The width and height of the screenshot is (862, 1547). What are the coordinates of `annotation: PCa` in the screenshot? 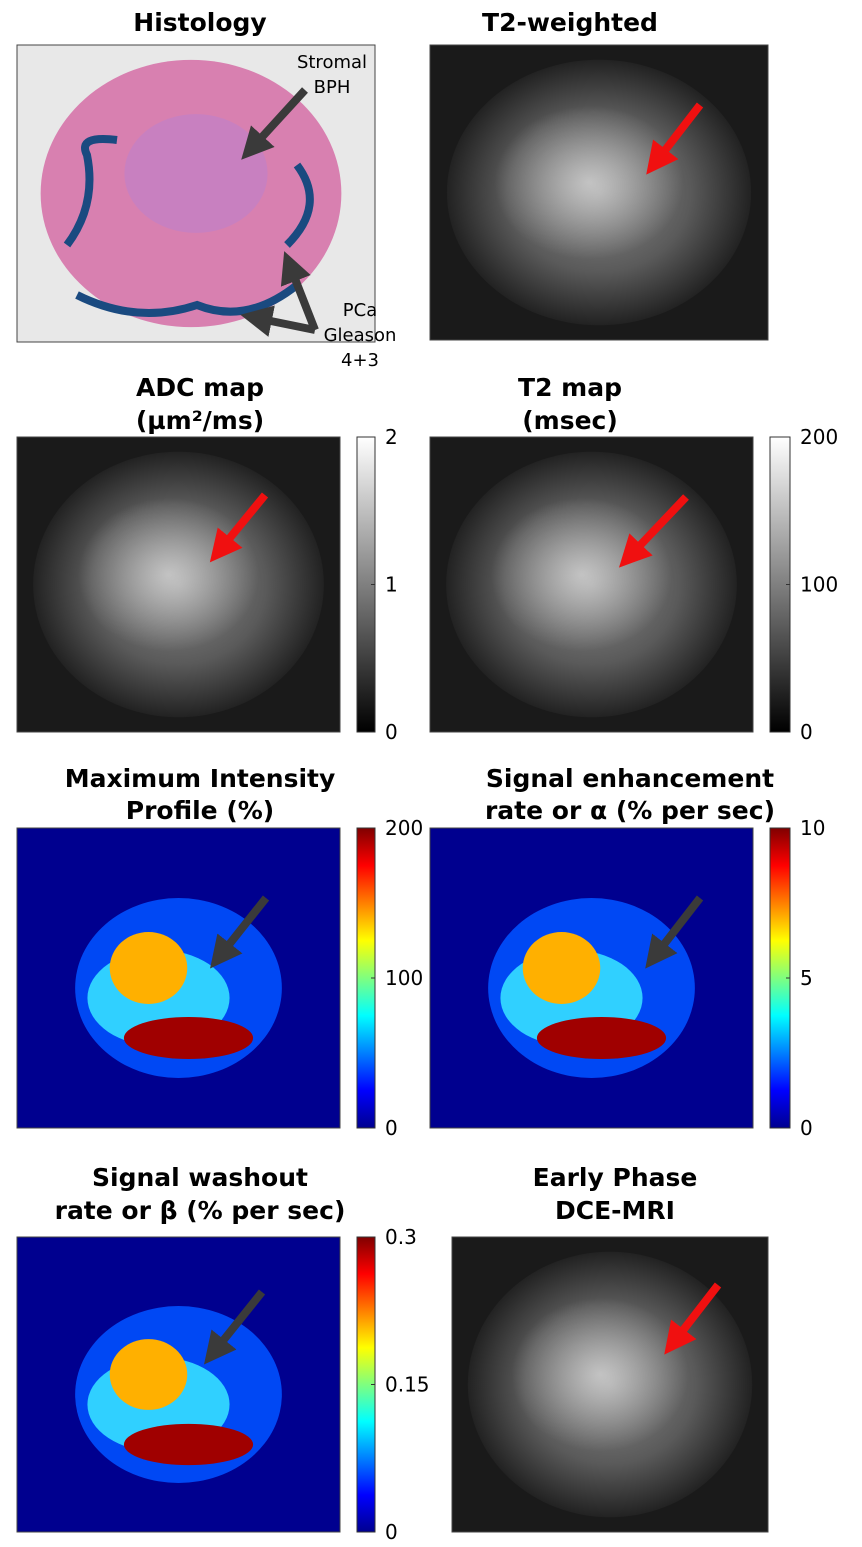 It's located at (360, 310).